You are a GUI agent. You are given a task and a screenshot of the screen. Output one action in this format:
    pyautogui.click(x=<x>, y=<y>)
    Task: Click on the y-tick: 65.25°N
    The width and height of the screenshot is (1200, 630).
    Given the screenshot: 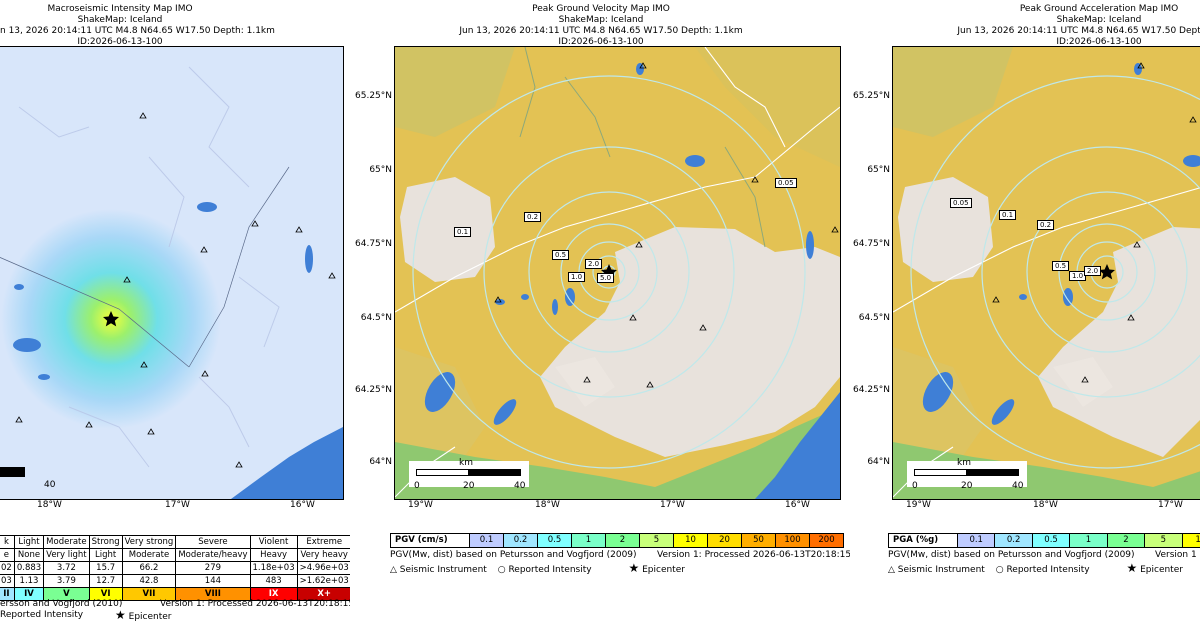 What is the action you would take?
    pyautogui.click(x=871, y=96)
    